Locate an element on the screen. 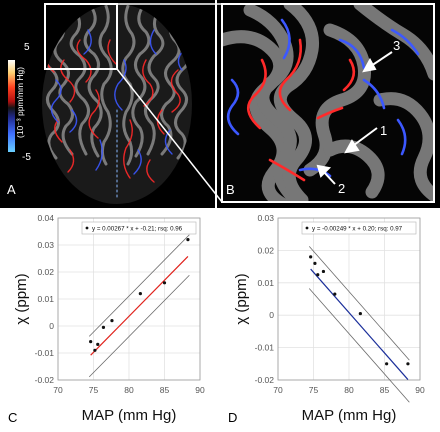 The width and height of the screenshot is (440, 432). colorbar-min-label: -5 is located at coordinates (26, 157).